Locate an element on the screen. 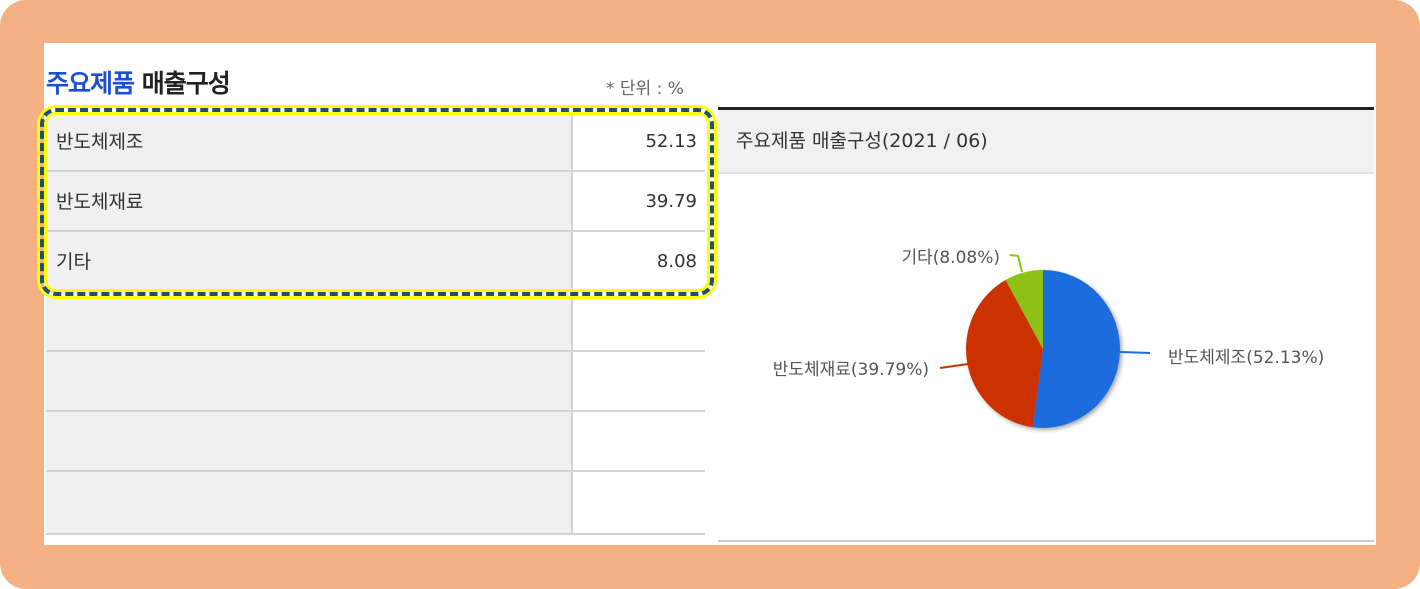 Image resolution: width=1420 pixels, height=589 pixels. title-sub: 매출구성 is located at coordinates (186, 83).